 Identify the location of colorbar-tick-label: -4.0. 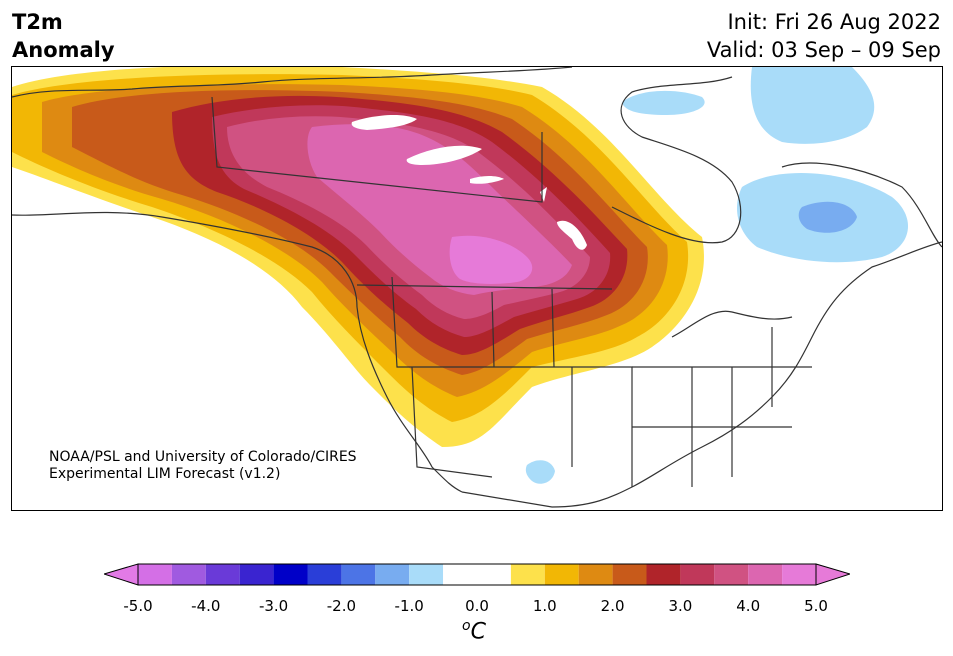
(206, 606).